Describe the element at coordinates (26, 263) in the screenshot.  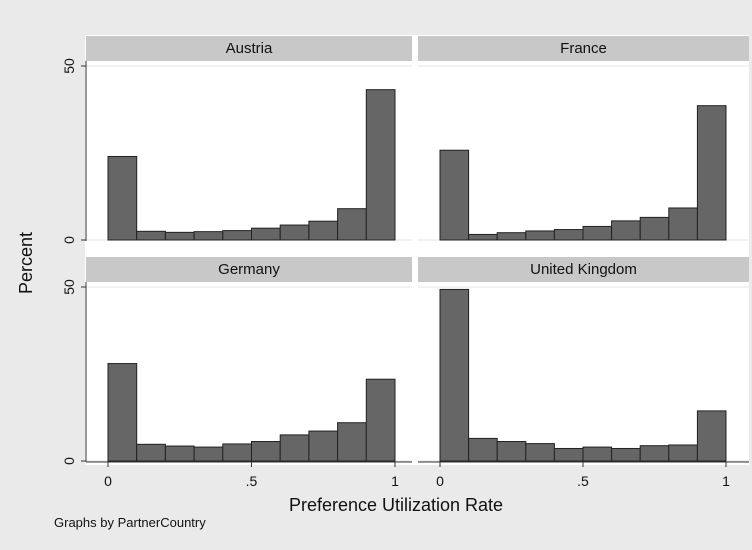
I see `y-axis-title: Percent` at that location.